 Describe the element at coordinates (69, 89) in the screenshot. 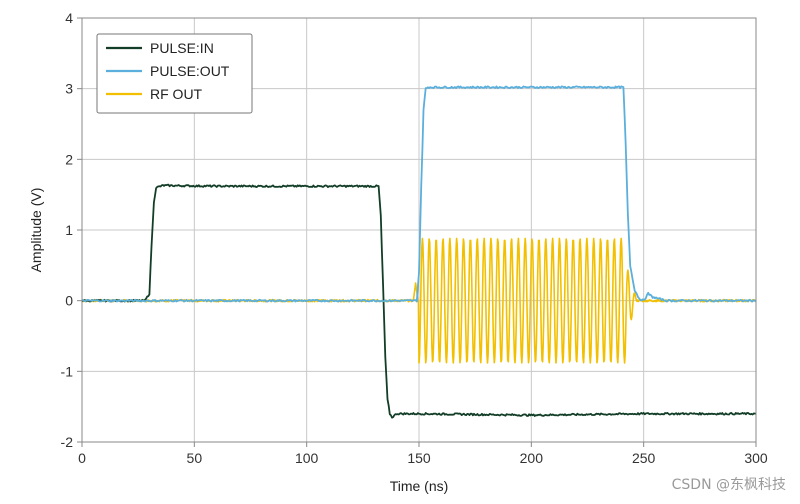

I see `y-tick-label: 3` at that location.